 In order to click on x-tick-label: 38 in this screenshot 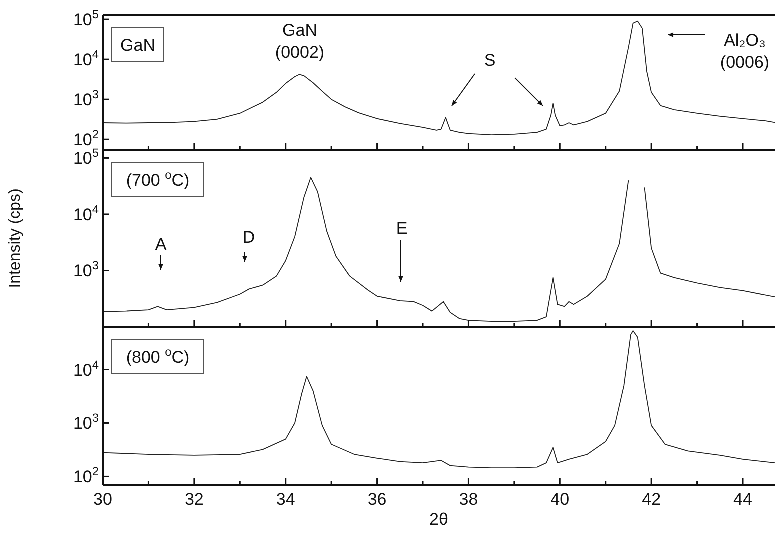, I will do `click(468, 499)`.